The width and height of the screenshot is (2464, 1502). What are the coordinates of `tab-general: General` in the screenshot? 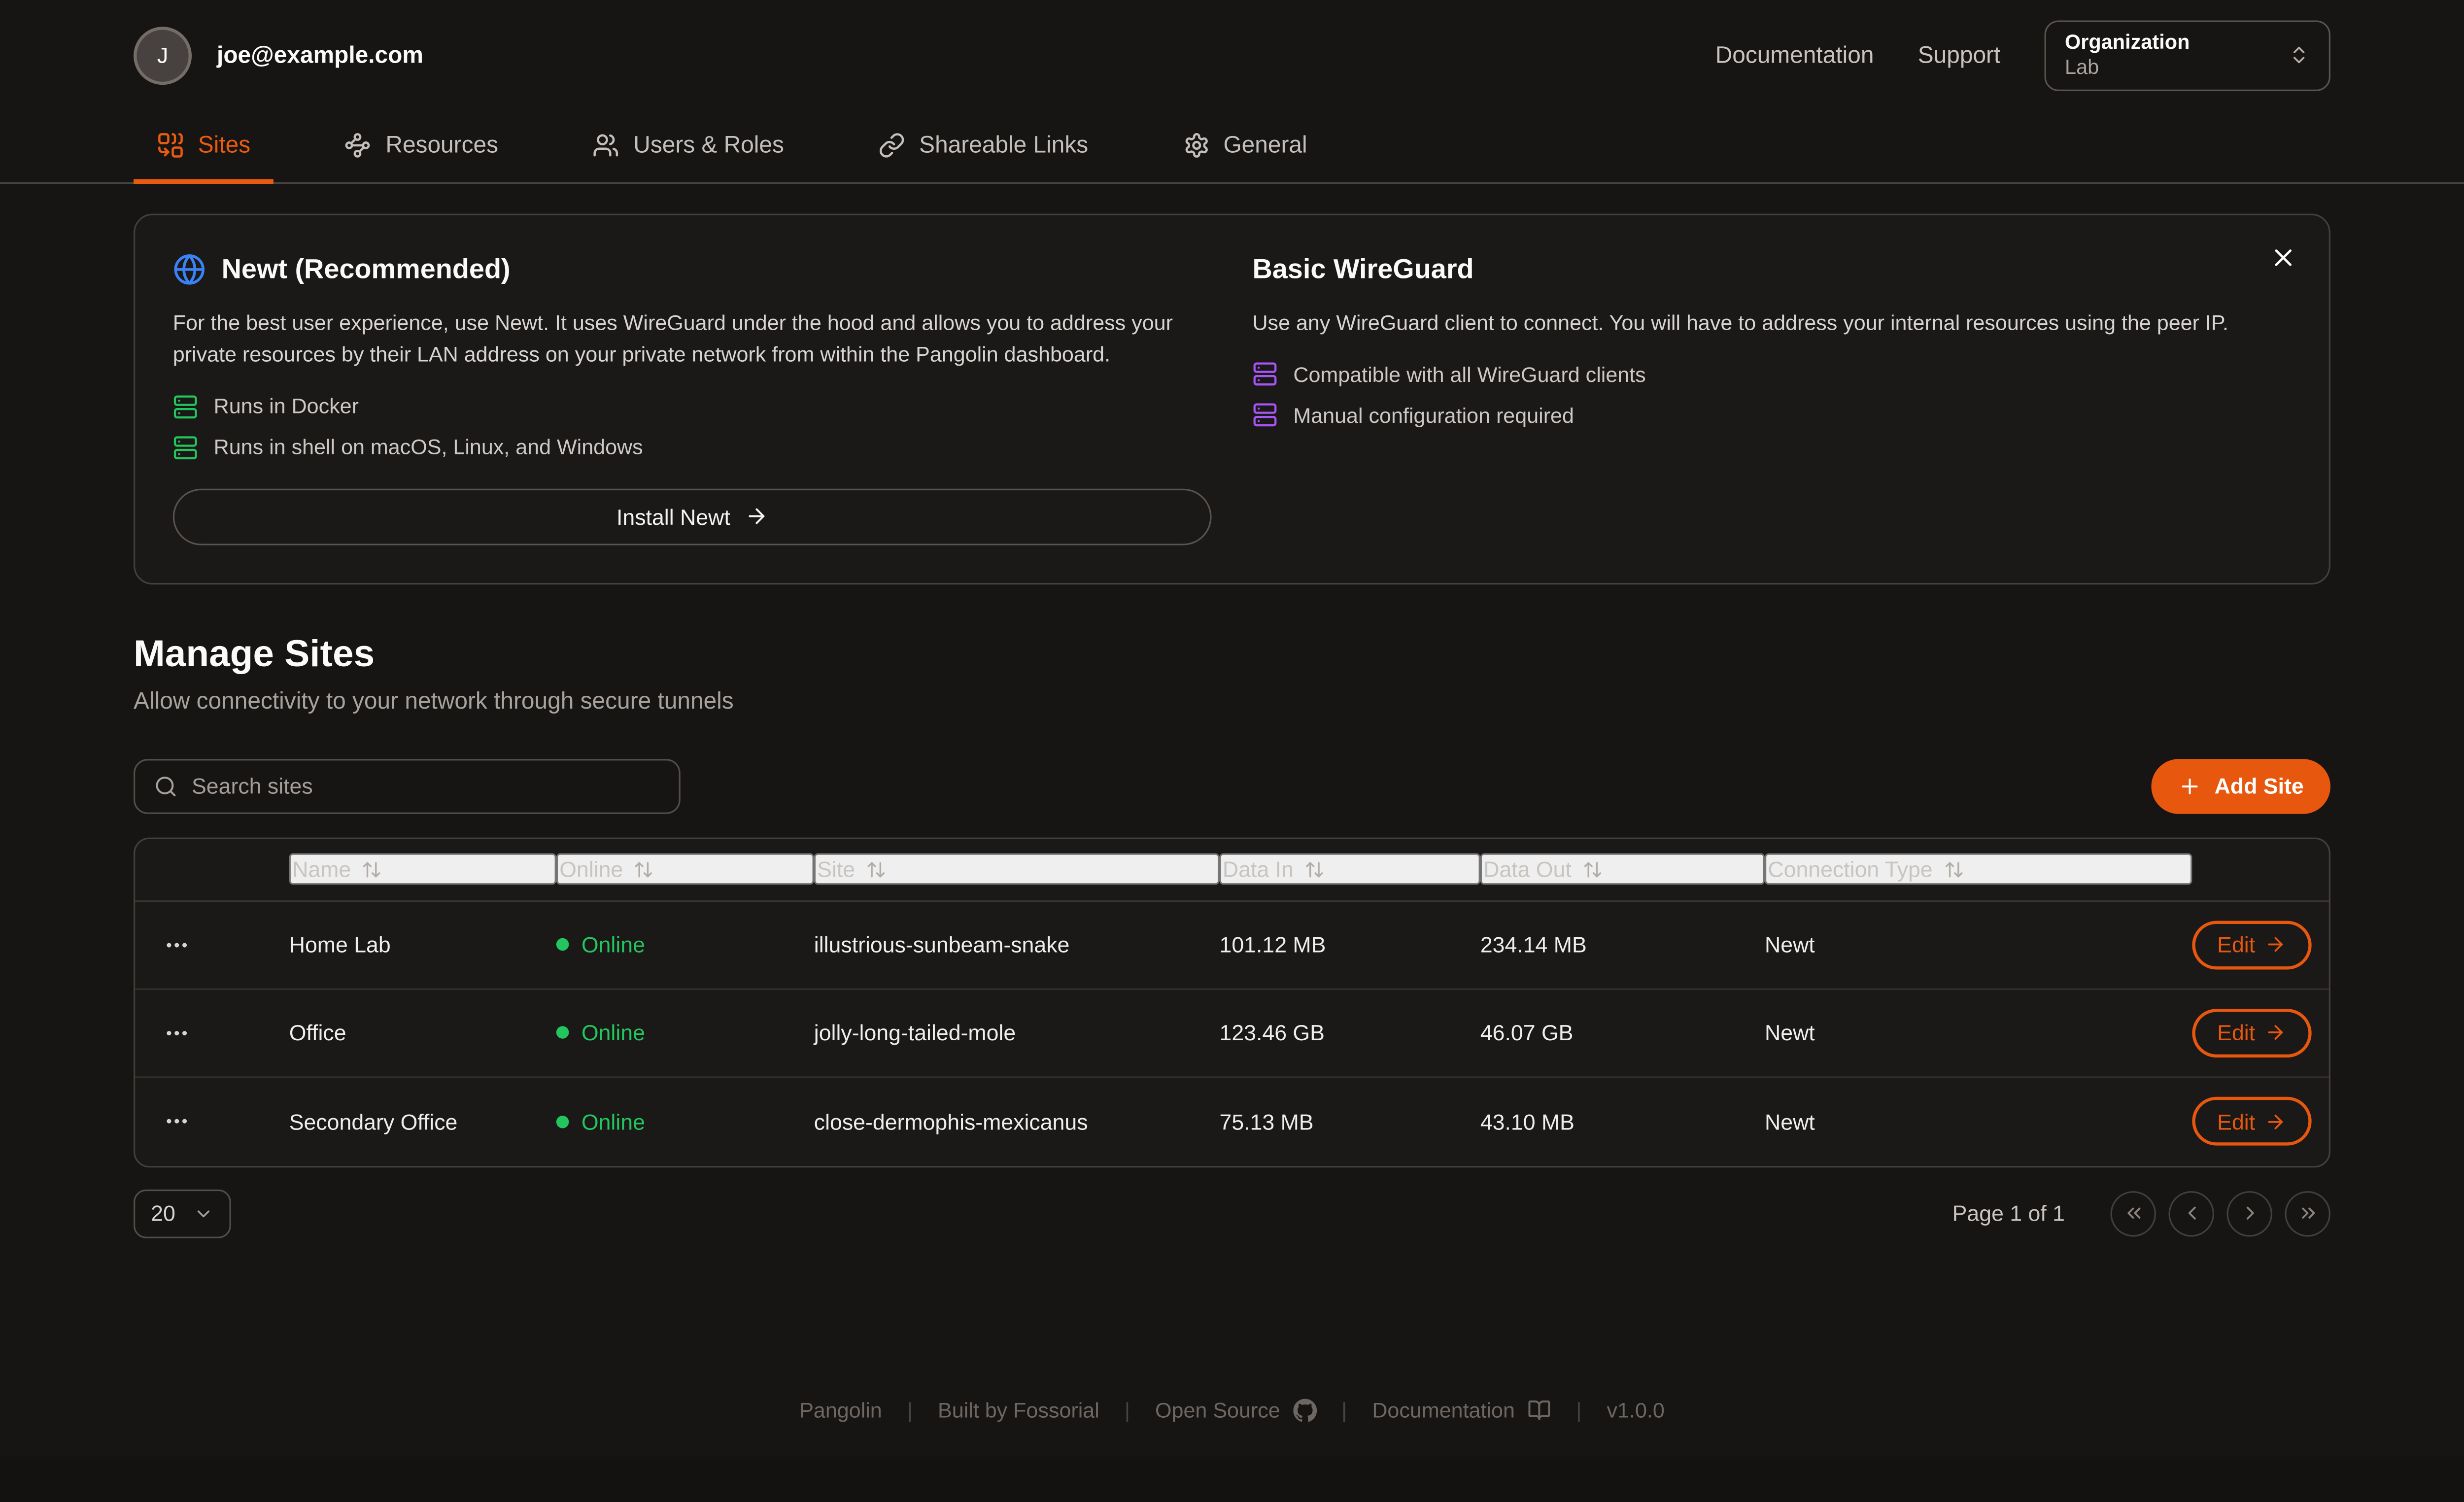 It's located at (1245, 147).